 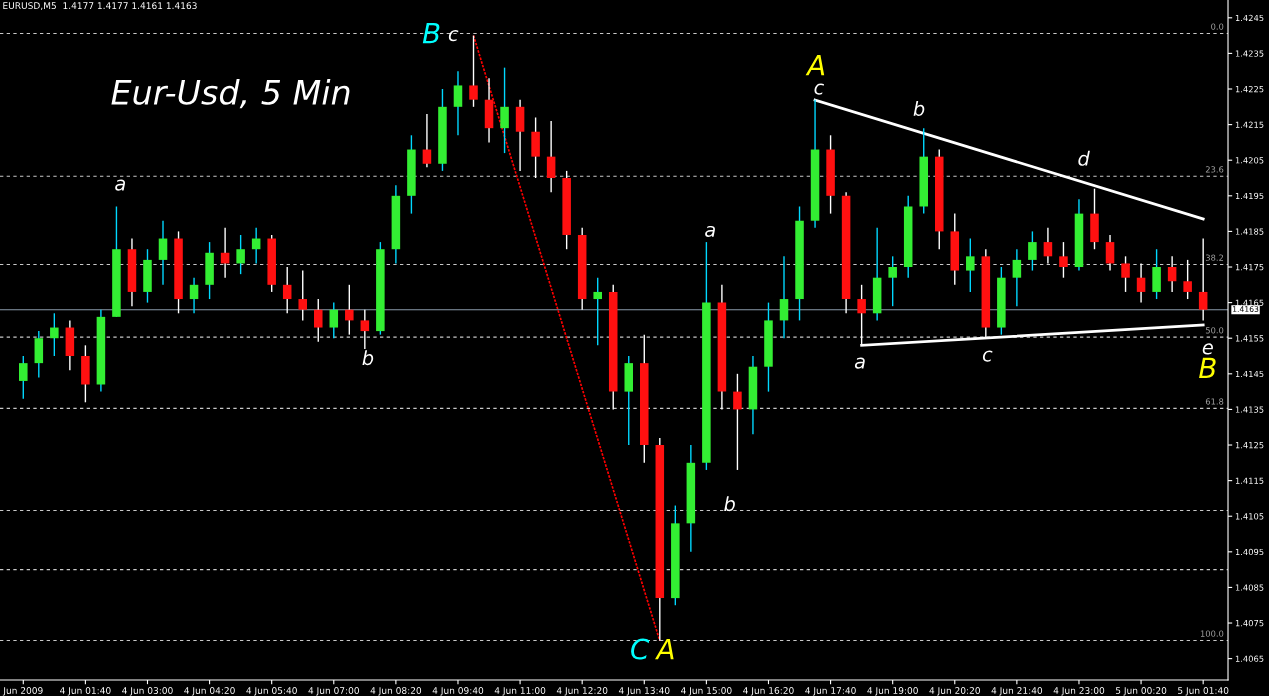 What do you see at coordinates (230, 94) in the screenshot?
I see `text: Eur-Usd, 5 Min` at bounding box center [230, 94].